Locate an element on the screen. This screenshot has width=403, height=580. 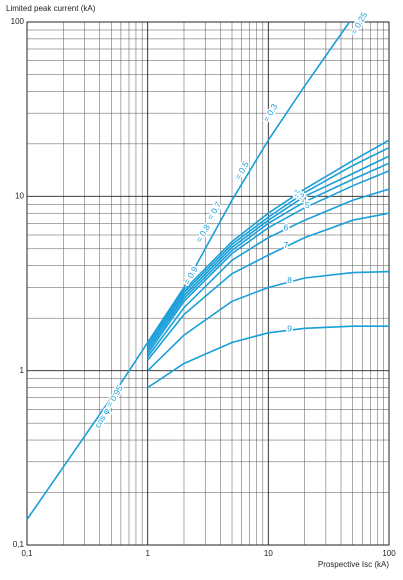
curve-label: 9 is located at coordinates (289, 328).